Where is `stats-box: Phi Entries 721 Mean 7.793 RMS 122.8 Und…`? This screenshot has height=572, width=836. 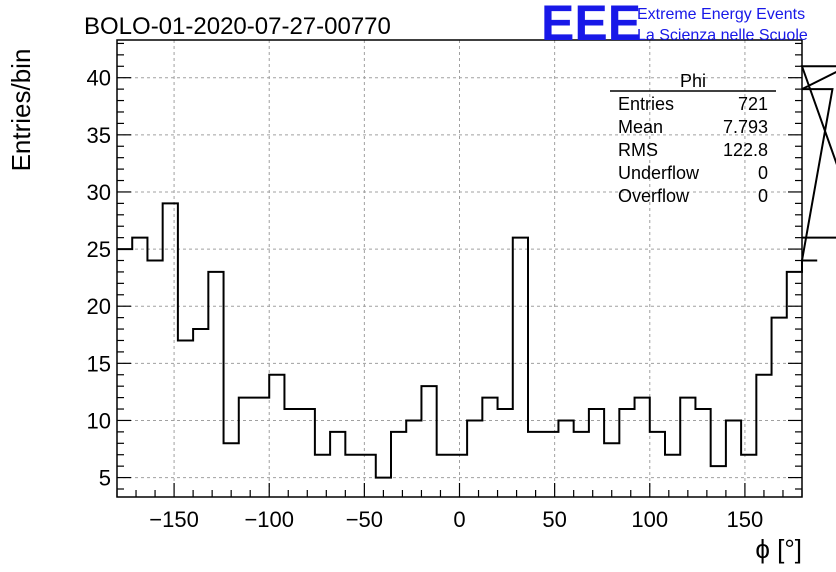
stats-box: Phi Entries 721 Mean 7.793 RMS 122.8 Und… is located at coordinates (693, 138).